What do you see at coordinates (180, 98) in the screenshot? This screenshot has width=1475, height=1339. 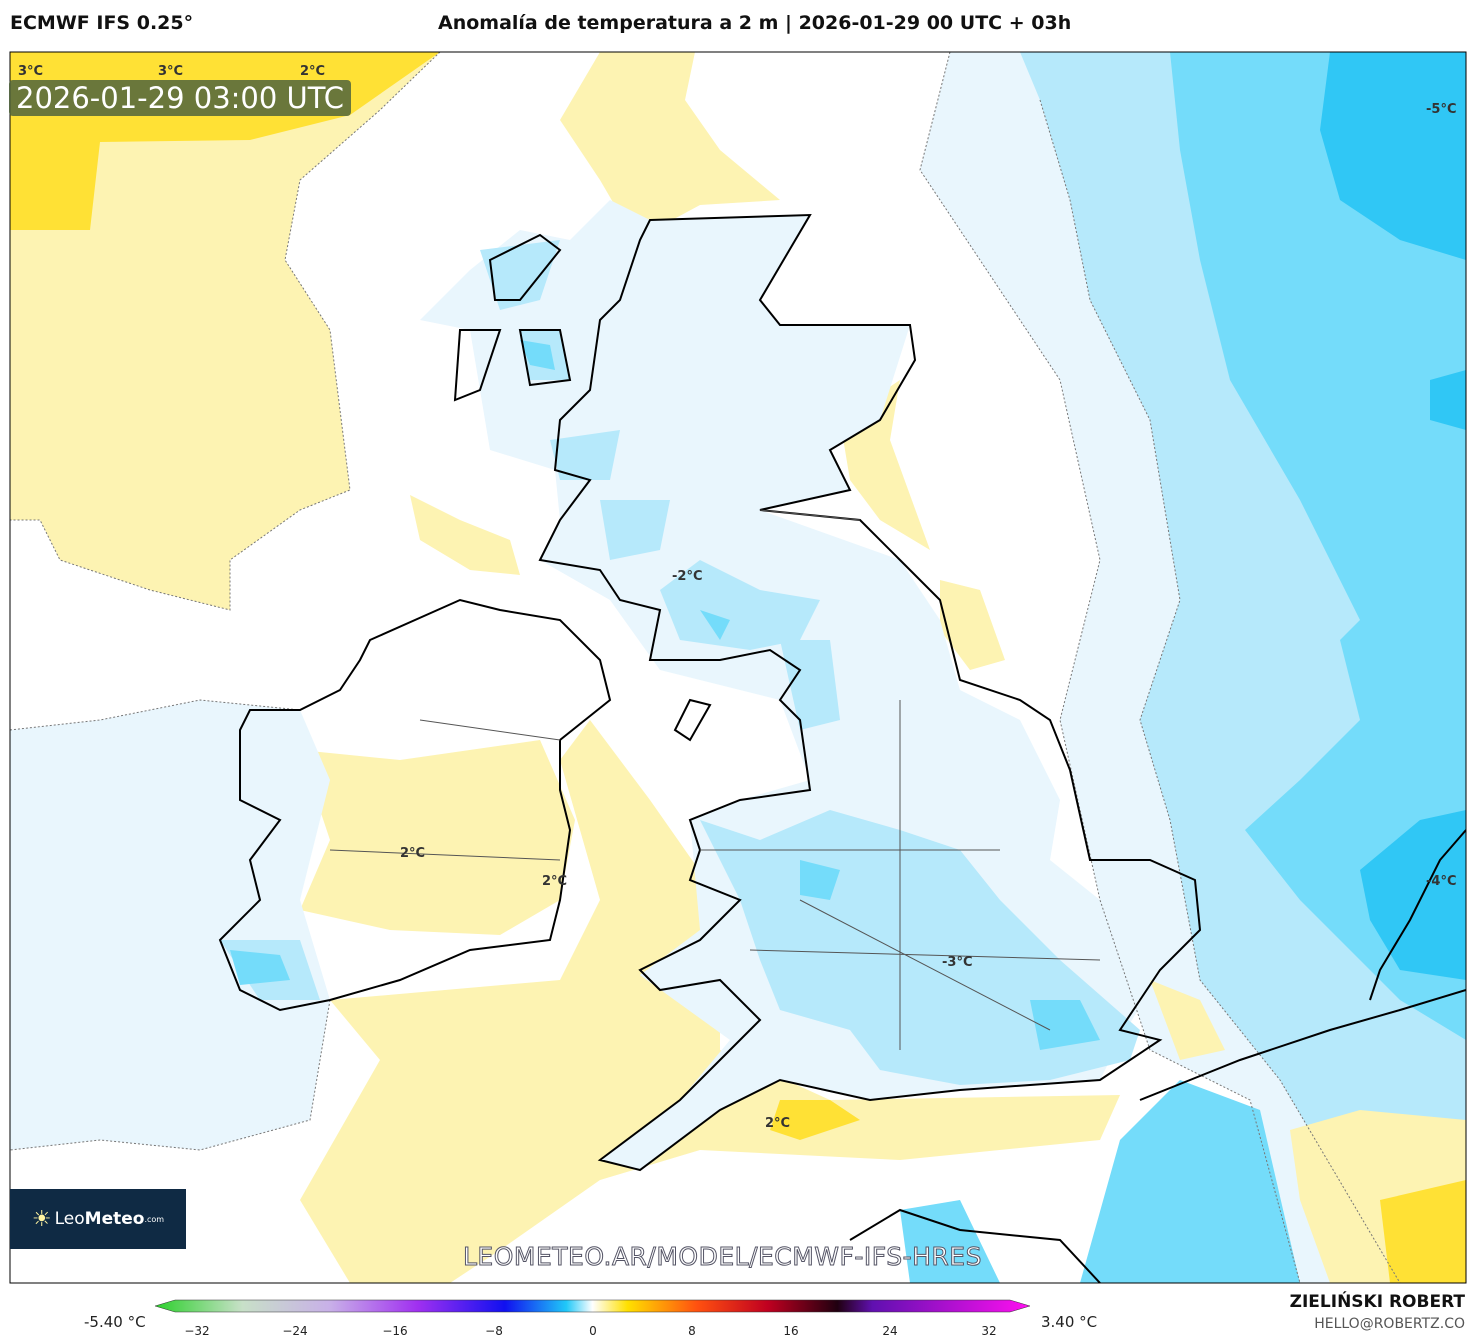 I see `valid-time-label: 2026-01-29 03:00 UTC` at bounding box center [180, 98].